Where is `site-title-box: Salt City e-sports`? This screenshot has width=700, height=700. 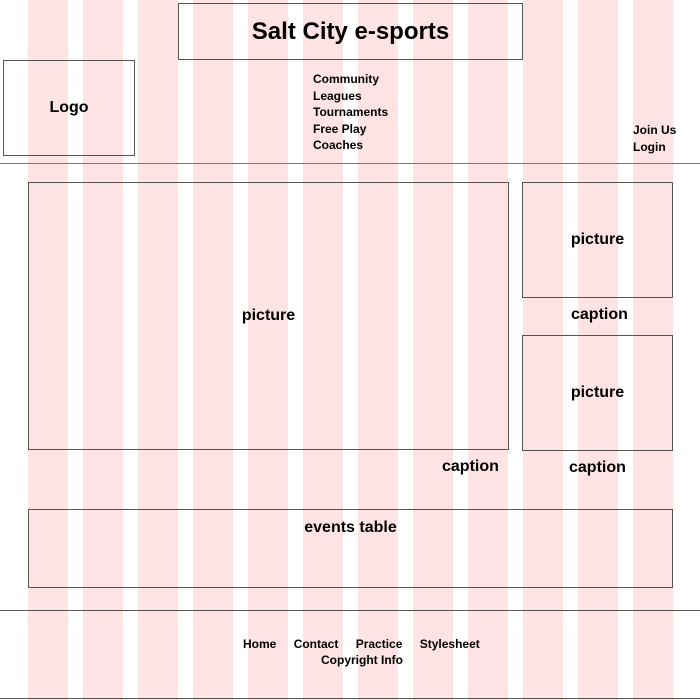 site-title-box: Salt City e-sports is located at coordinates (350, 31).